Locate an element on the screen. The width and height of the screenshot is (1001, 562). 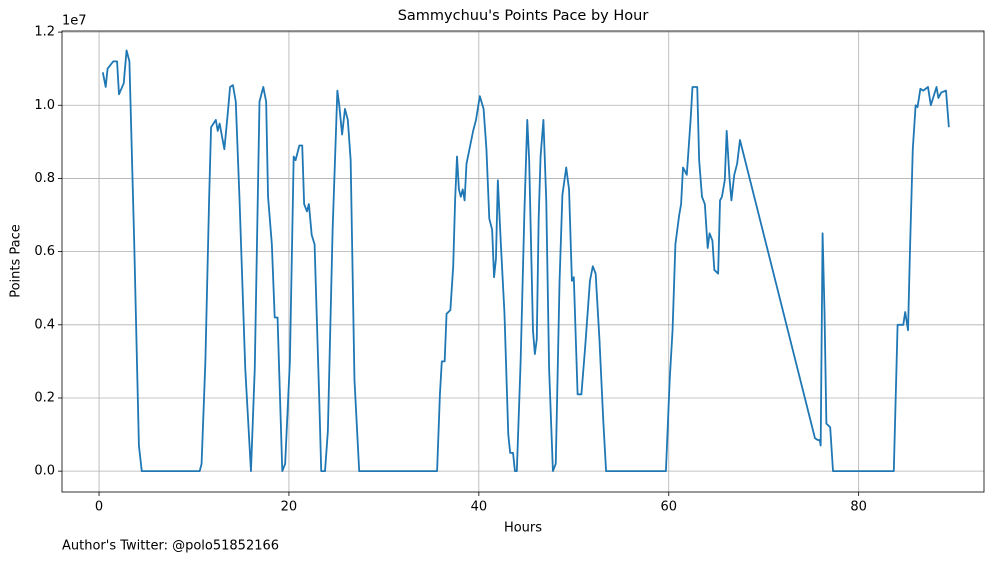
x-tick-label: 60 is located at coordinates (668, 507).